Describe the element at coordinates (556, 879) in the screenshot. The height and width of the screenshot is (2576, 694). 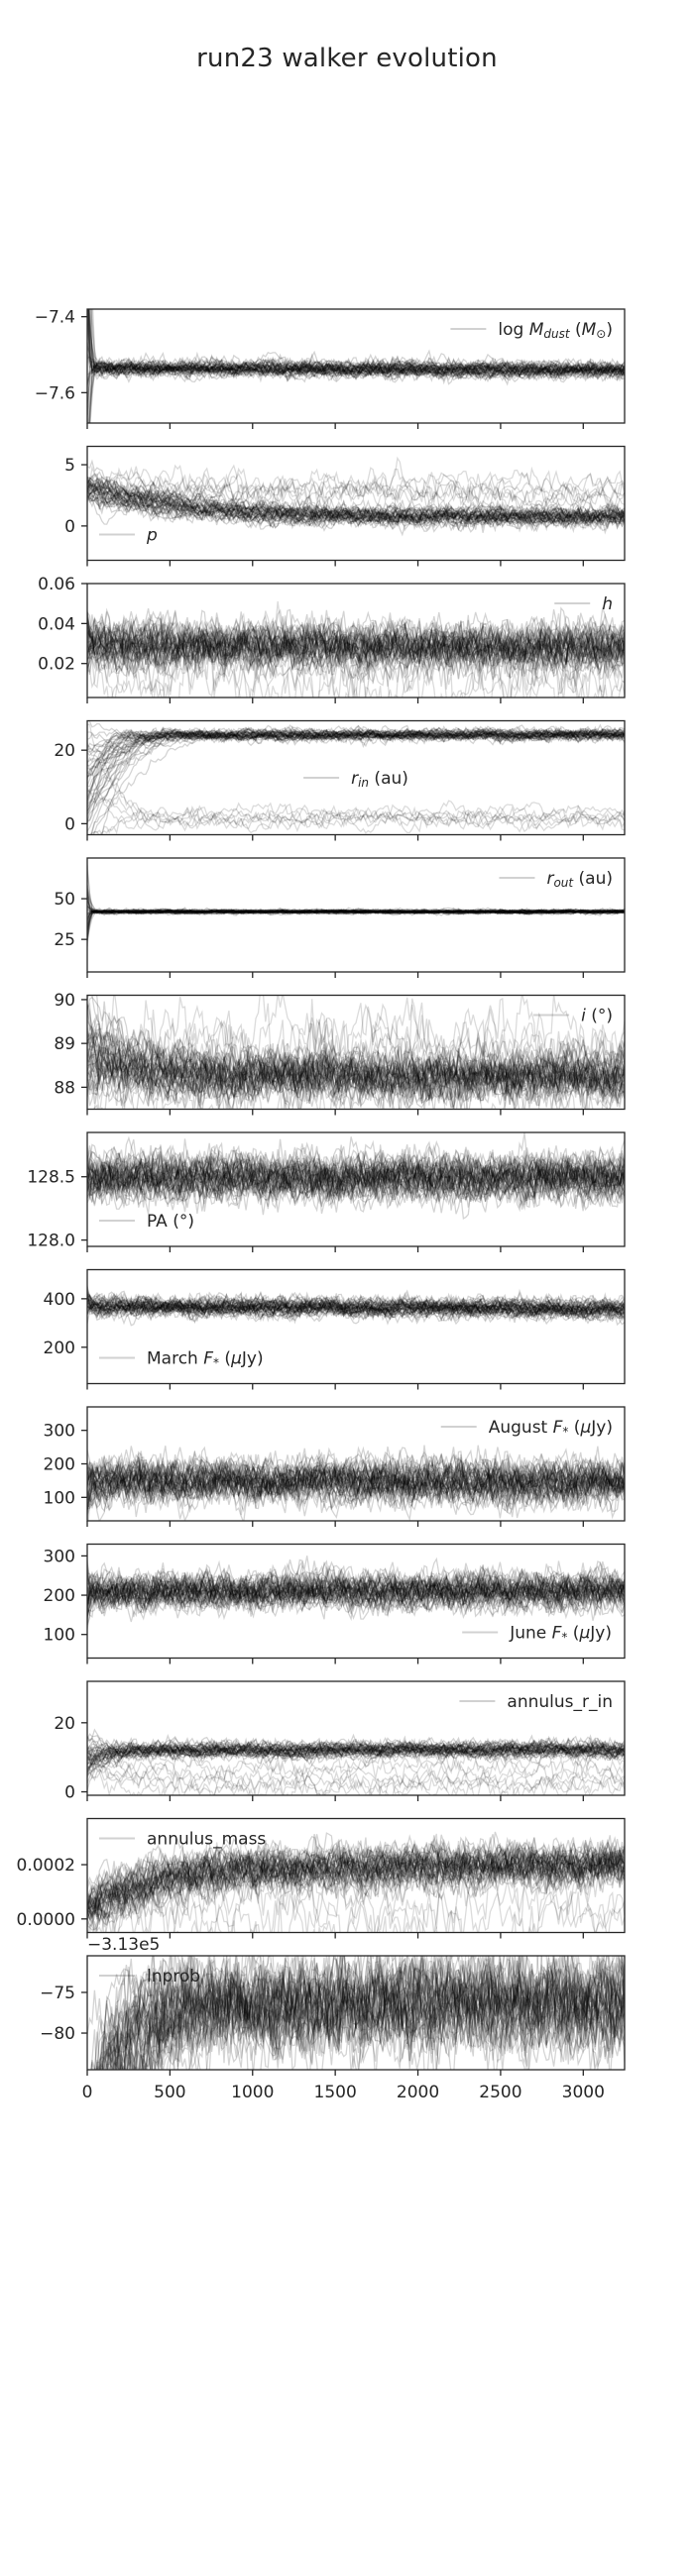
I see `legend: rout (au)` at that location.